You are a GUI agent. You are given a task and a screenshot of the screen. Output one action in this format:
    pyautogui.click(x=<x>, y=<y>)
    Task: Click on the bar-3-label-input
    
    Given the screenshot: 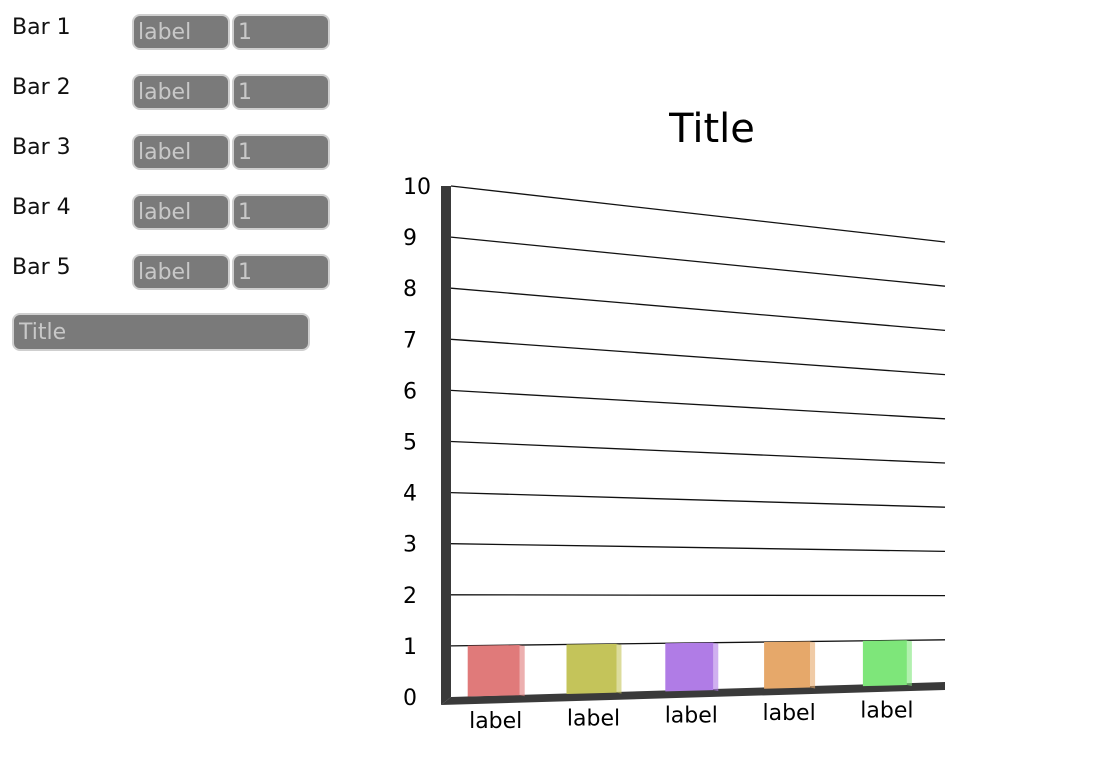 What is the action you would take?
    pyautogui.click(x=181, y=152)
    